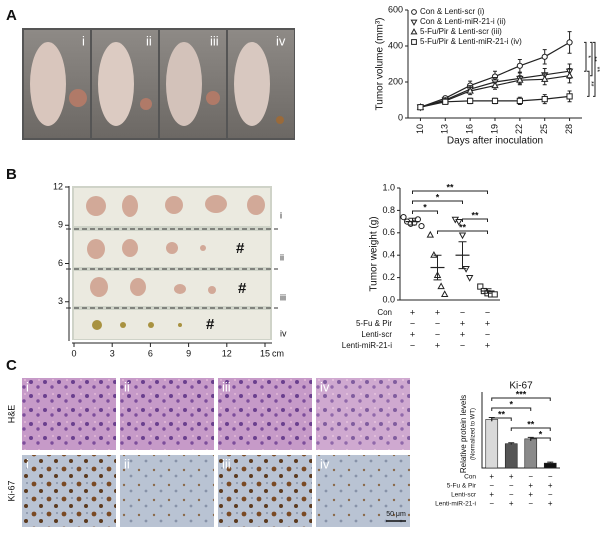 This screenshot has width=600, height=539. Describe the element at coordinates (452, 11) in the screenshot. I see `legend-label: Con & Lenti-scr (i)` at that location.